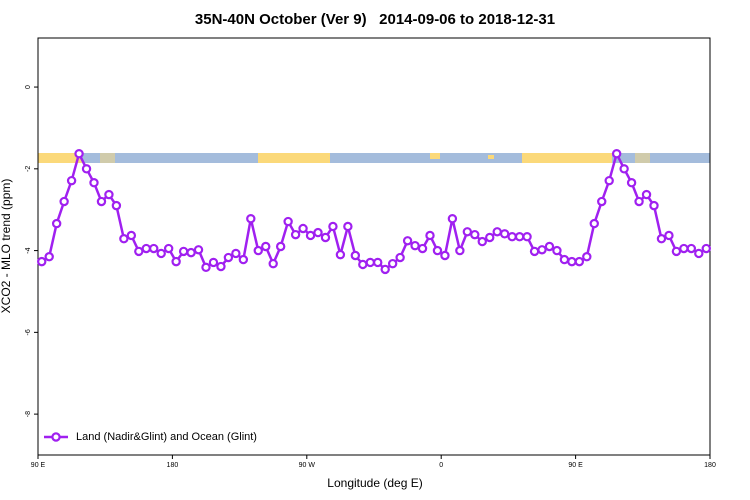  I want to click on legend-label: Land (Nadir&Glint) and Ocean (Glint), so click(166, 437).